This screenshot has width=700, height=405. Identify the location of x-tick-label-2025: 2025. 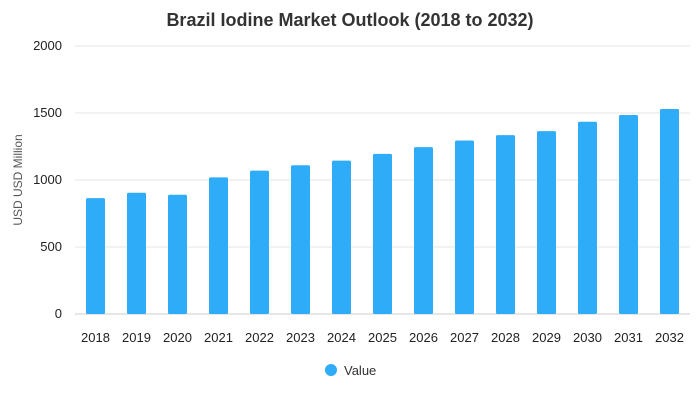
(382, 337).